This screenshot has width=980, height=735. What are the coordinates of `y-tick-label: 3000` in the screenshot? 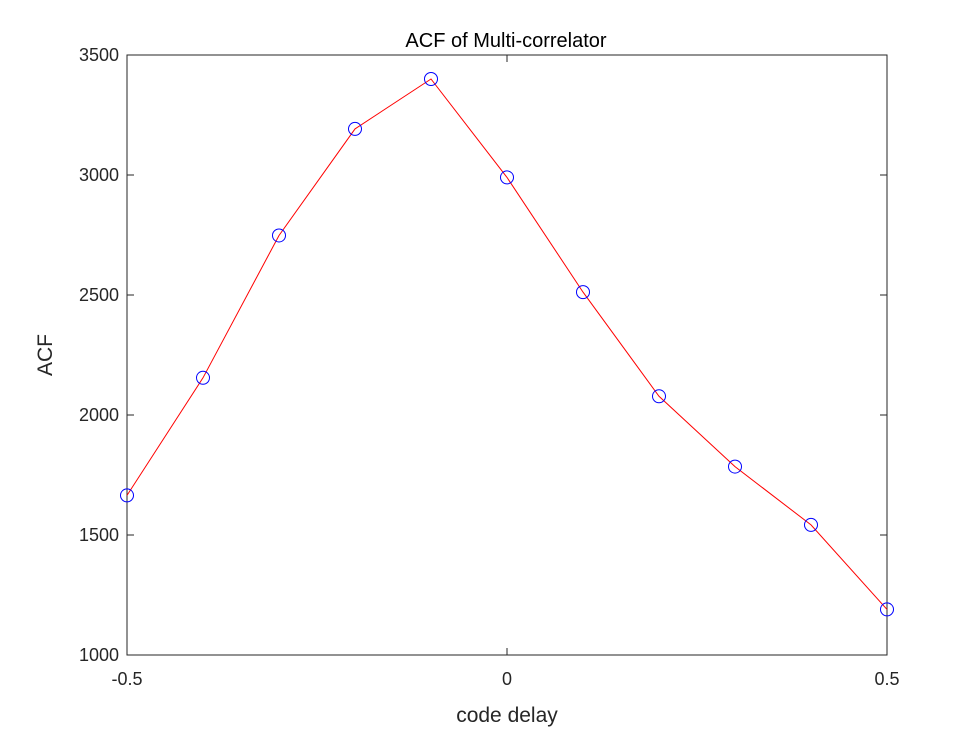 It's located at (99, 175).